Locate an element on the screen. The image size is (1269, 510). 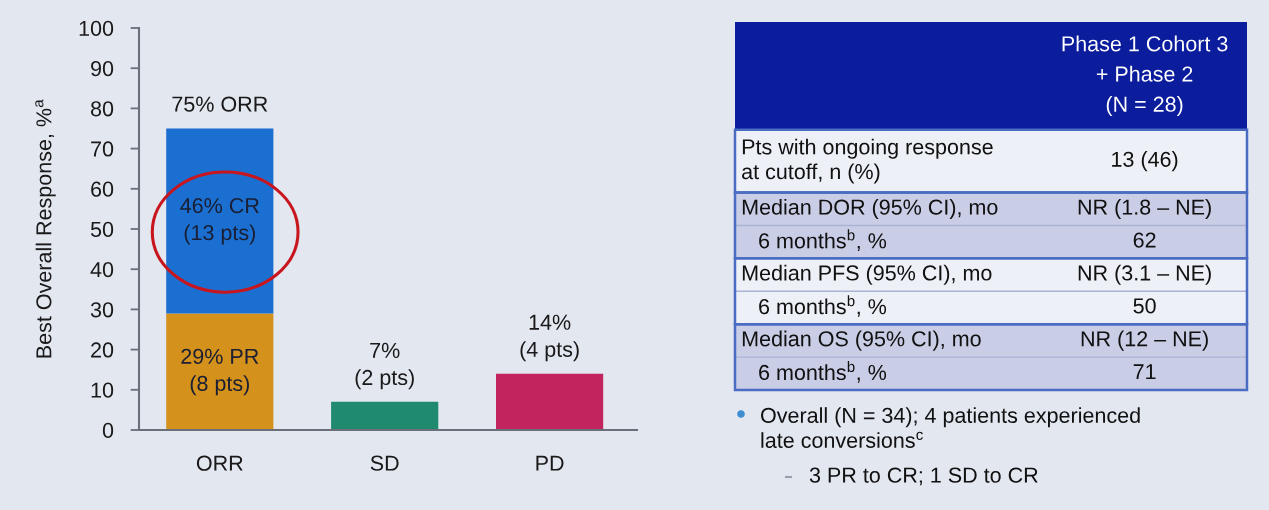
category-label: Phase 1 Cohort 3 + Phase 2 (N = 28) is located at coordinates (1145, 76).